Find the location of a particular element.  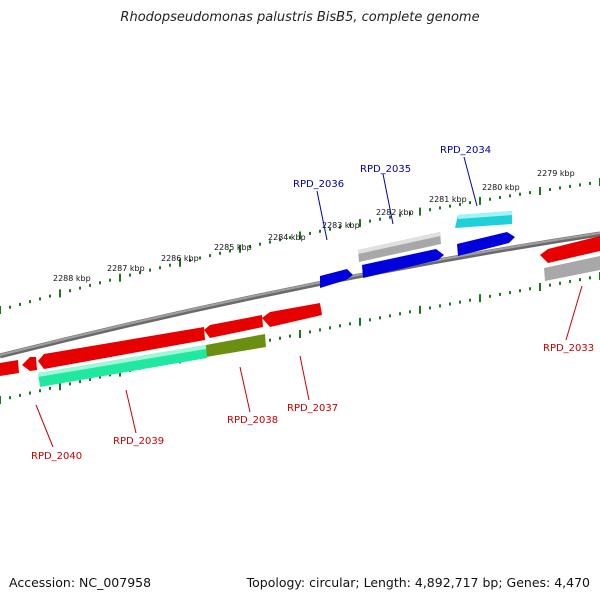

gene-RPD_2038 is located at coordinates (236, 345).